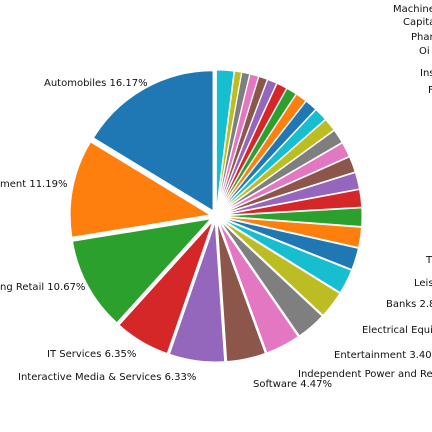  I want to click on slice-label-pharma: Phar, so click(421, 37).